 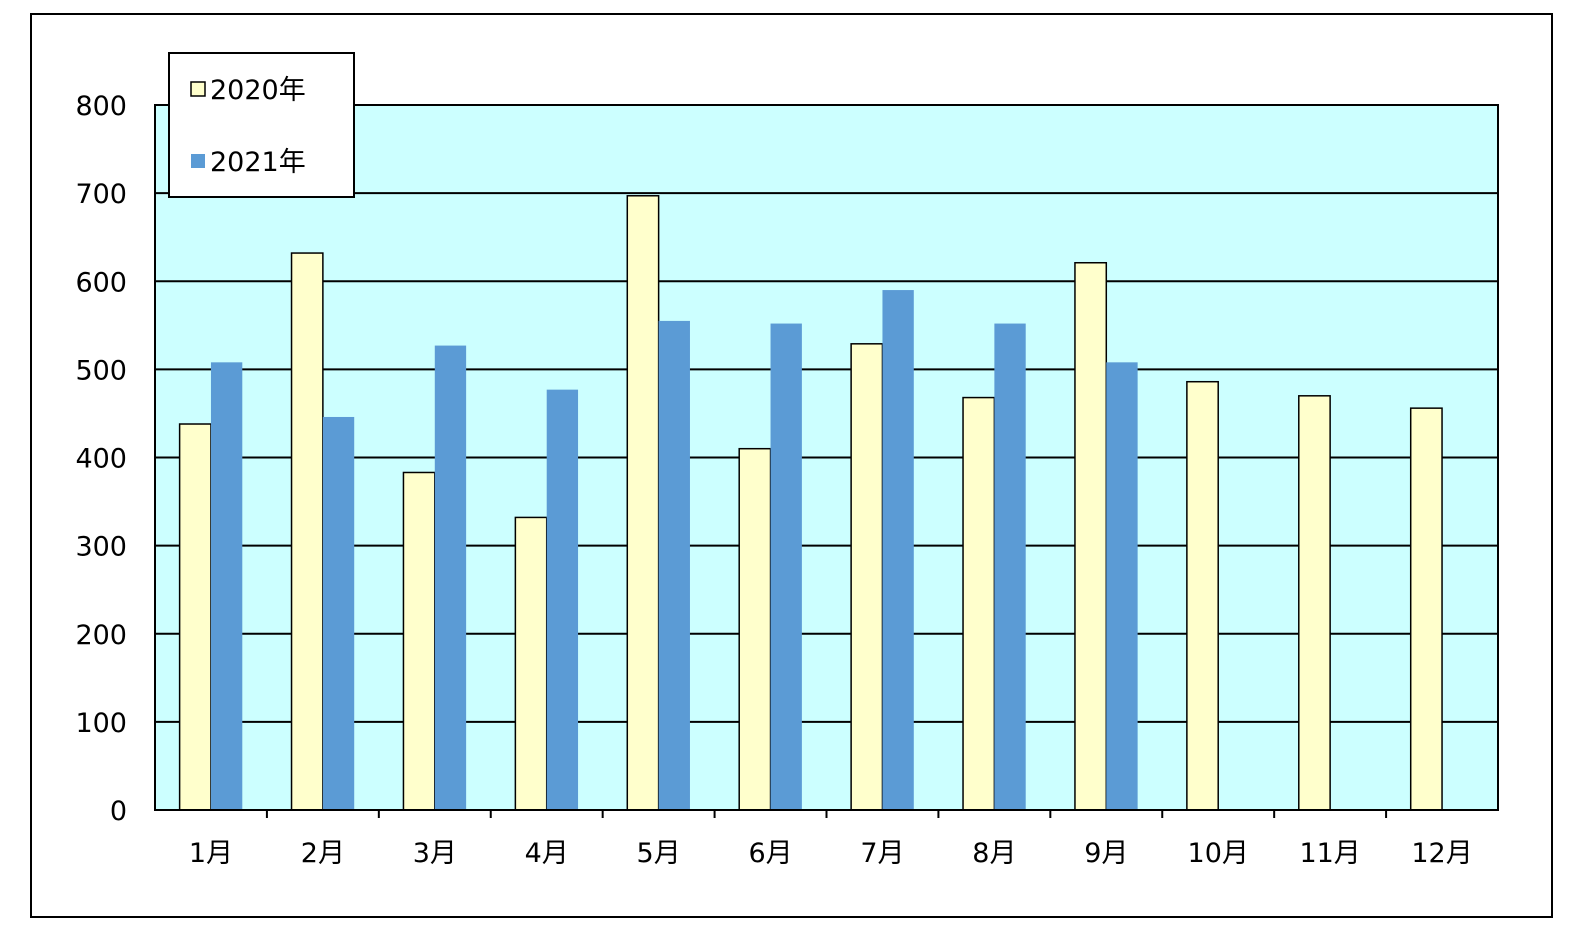 What do you see at coordinates (258, 90) in the screenshot?
I see `legend-label-2020: 2020年` at bounding box center [258, 90].